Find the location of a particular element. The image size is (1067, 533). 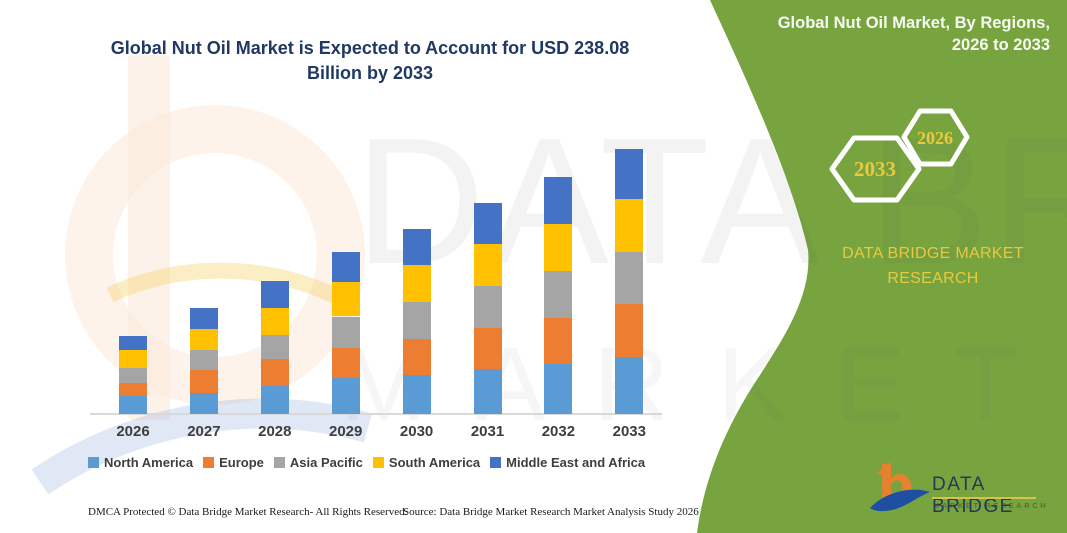

legend-swatch-middle-east-and-africa is located at coordinates (496, 462).